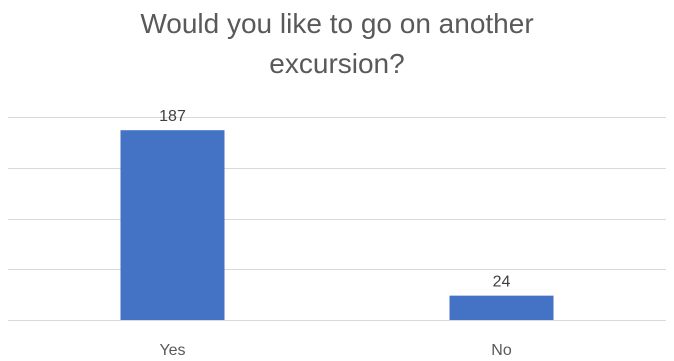 Image resolution: width=674 pixels, height=361 pixels. What do you see at coordinates (502, 282) in the screenshot?
I see `data-label-no: 24` at bounding box center [502, 282].